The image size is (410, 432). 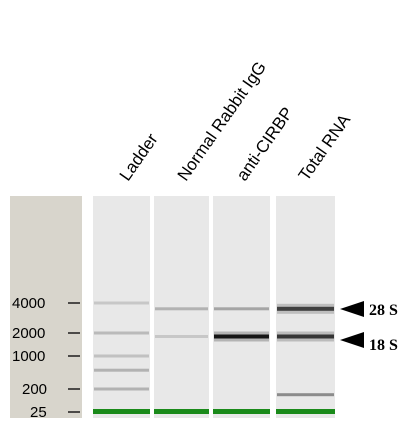 What do you see at coordinates (121, 411) in the screenshot?
I see `marker-band-lane1` at bounding box center [121, 411].